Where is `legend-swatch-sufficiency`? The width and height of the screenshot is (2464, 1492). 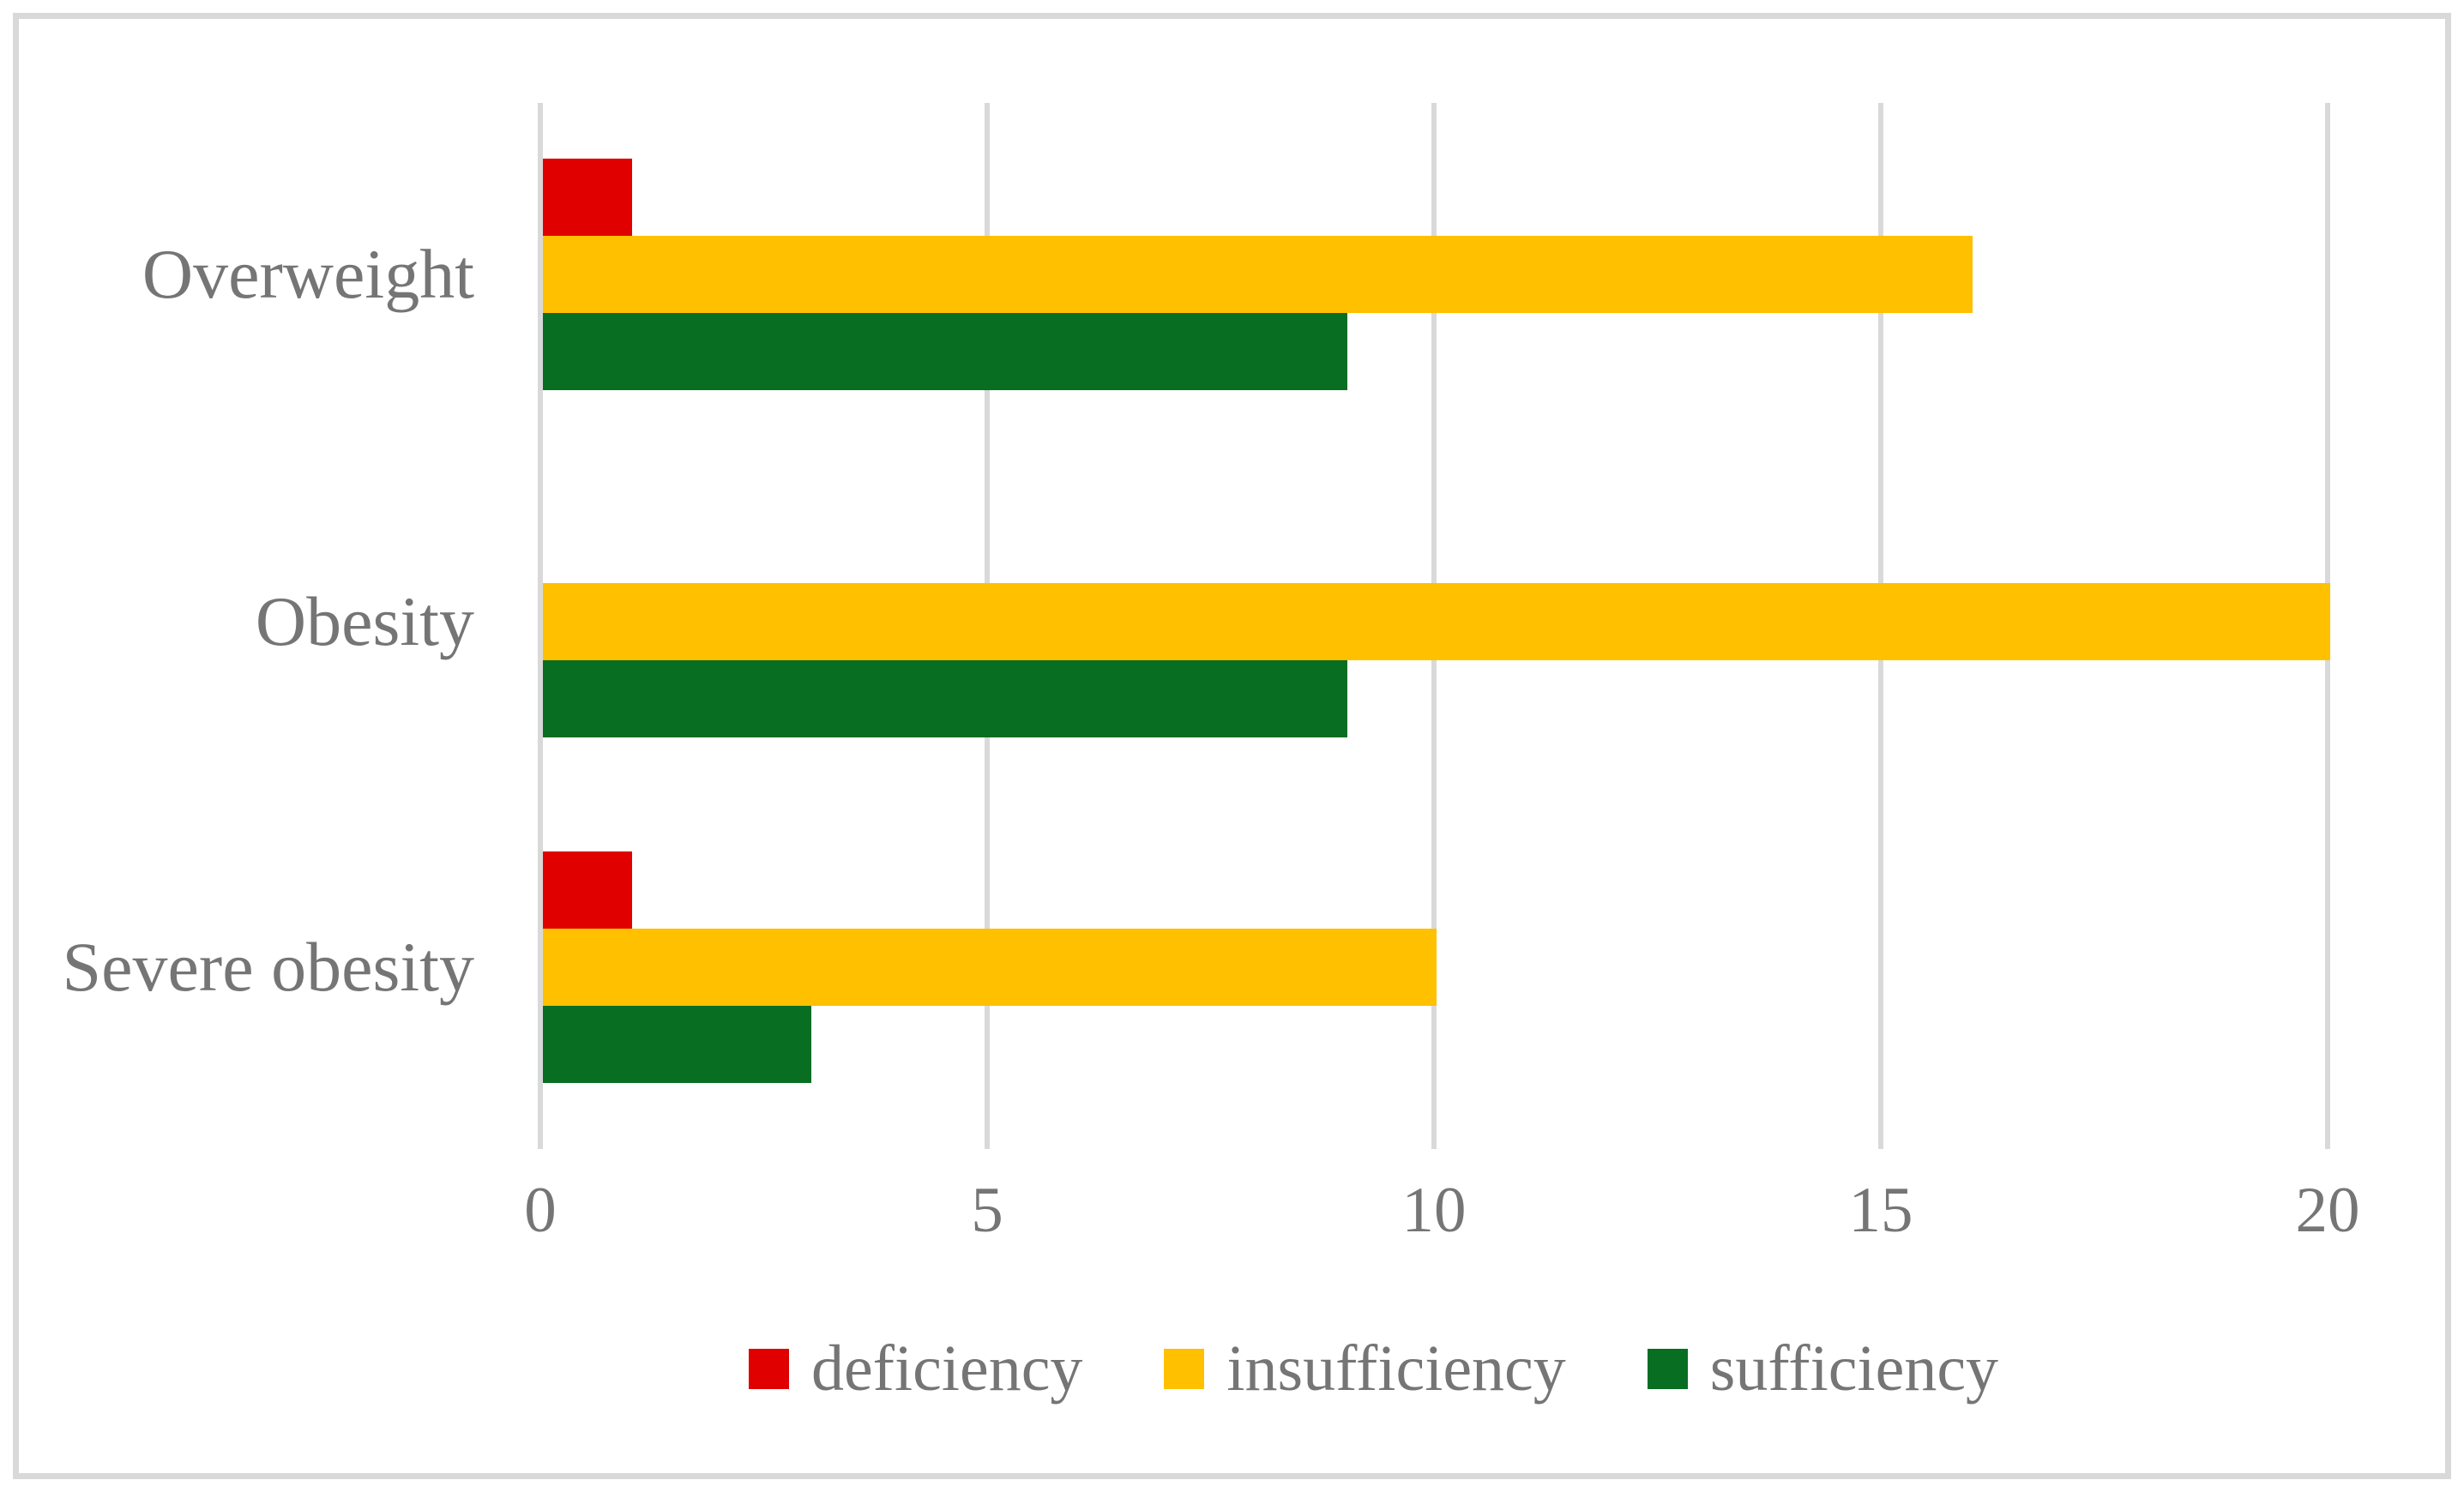
legend-swatch-sufficiency is located at coordinates (1667, 1369).